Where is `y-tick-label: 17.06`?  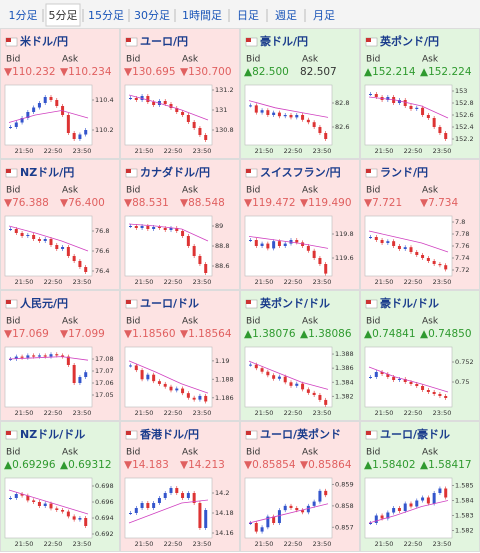
y-tick-label: 17.06 is located at coordinates (104, 383).